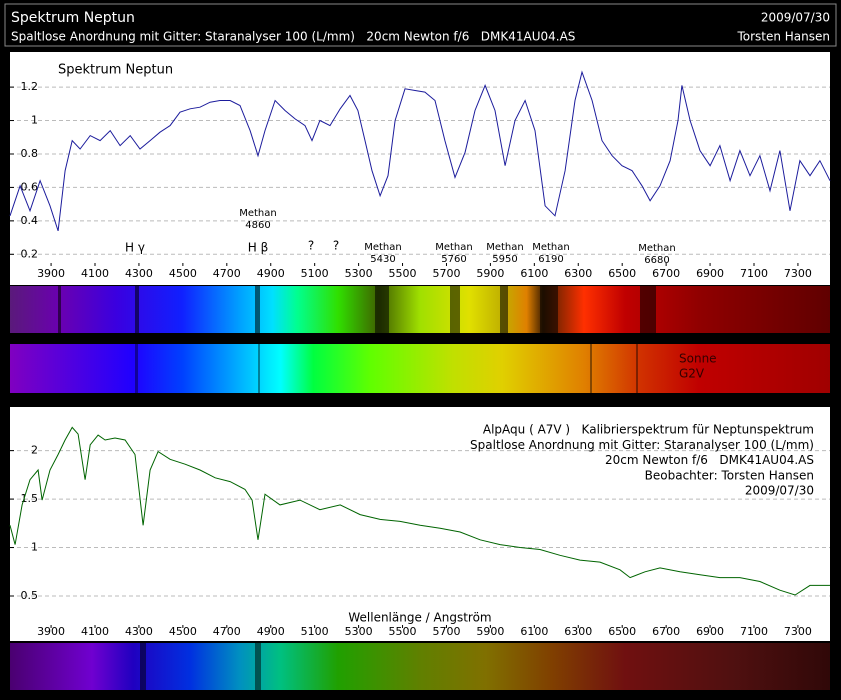  I want to click on header-title: Spektrum Neptun, so click(73, 18).